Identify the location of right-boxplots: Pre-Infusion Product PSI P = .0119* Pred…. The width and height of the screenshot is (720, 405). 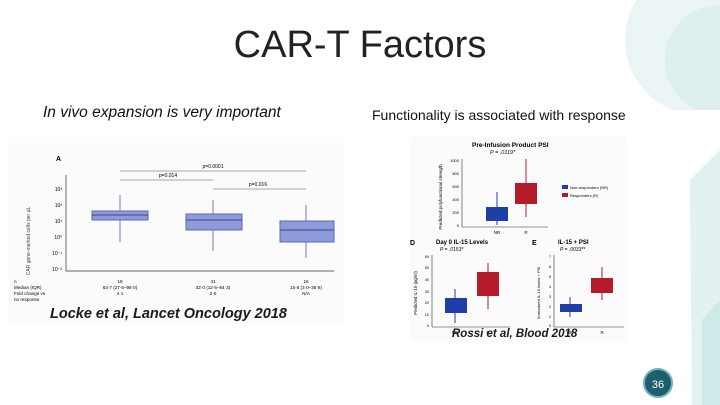
(517, 238).